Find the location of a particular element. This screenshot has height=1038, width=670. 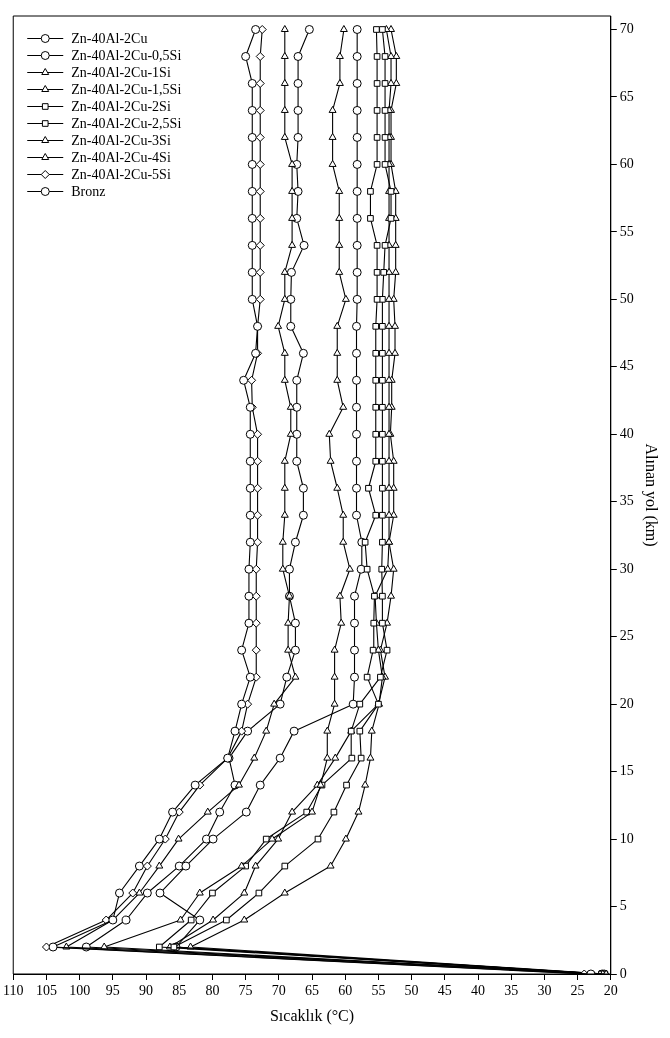

y-tick-label: 45 is located at coordinates (626, 366).